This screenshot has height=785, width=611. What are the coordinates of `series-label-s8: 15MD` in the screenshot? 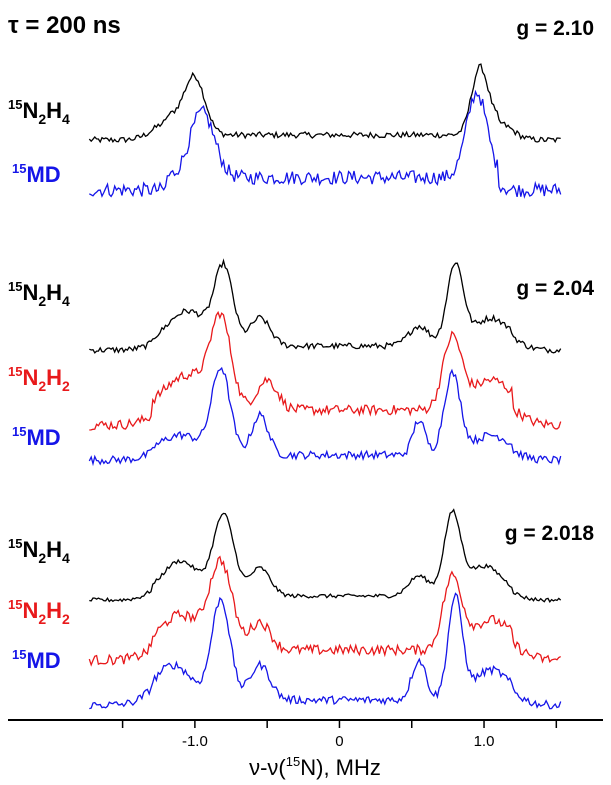 It's located at (36, 660).